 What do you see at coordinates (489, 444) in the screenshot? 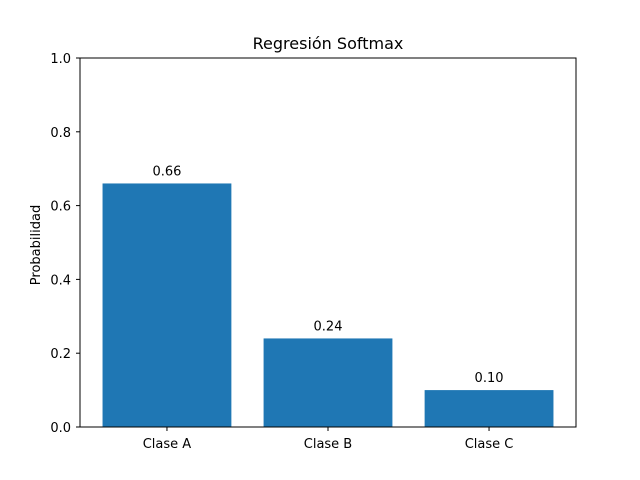
I see `x-tick-label: Clase C` at bounding box center [489, 444].